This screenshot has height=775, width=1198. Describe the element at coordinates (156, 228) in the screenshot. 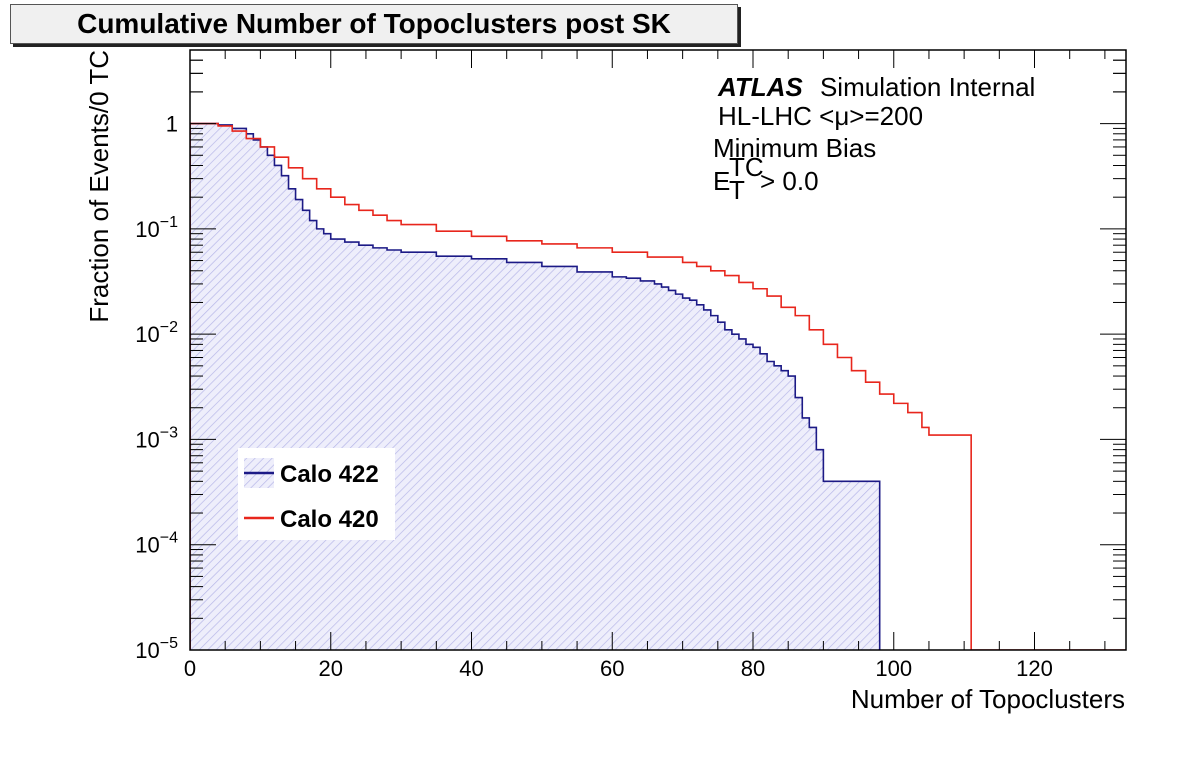

I see `y-tick-label: 10⁻¹` at that location.